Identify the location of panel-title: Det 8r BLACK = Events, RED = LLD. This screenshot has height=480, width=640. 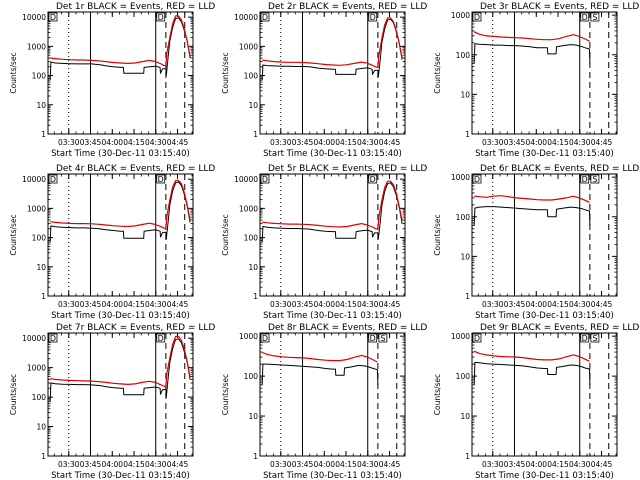
(347, 328).